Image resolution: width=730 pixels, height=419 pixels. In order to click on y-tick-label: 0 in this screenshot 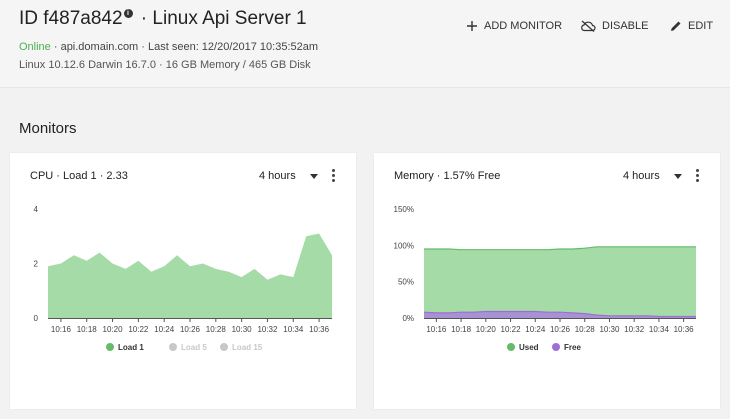, I will do `click(36, 318)`.